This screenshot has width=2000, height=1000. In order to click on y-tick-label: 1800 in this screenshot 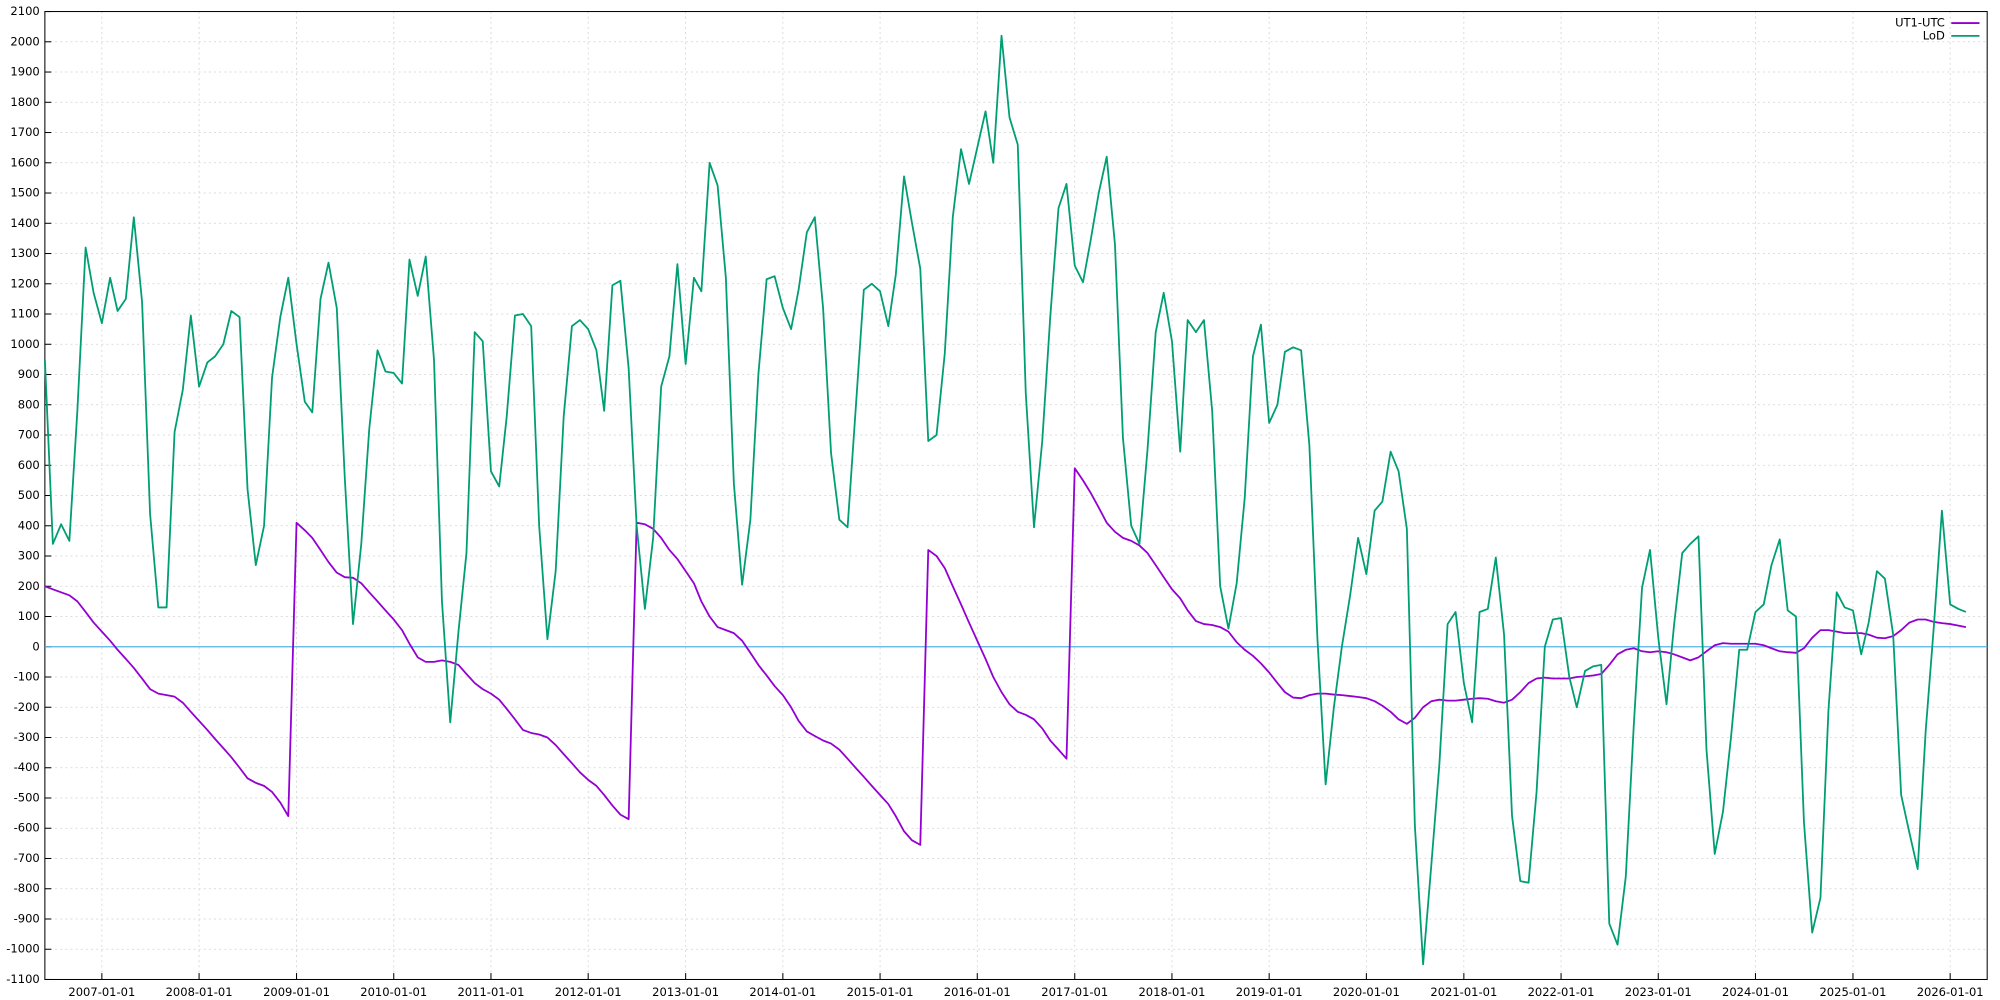, I will do `click(24, 102)`.